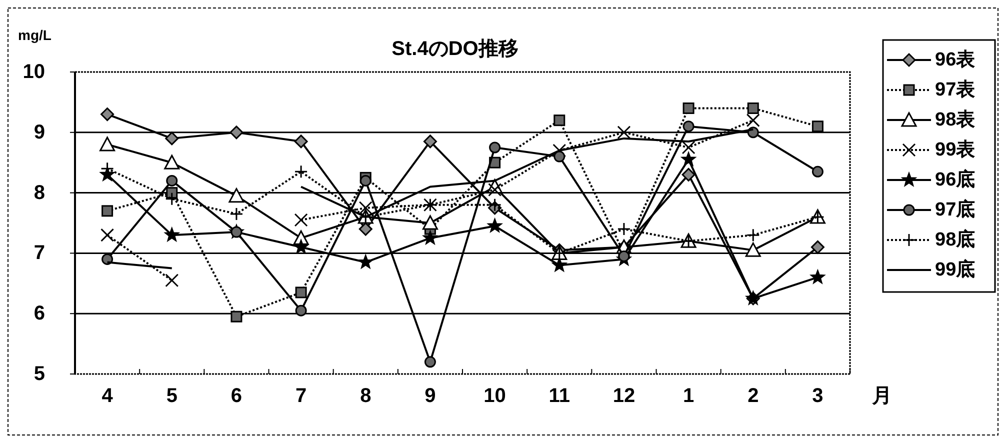 This screenshot has height=437, width=1000. Describe the element at coordinates (172, 396) in the screenshot. I see `x-tick-label: 5` at that location.